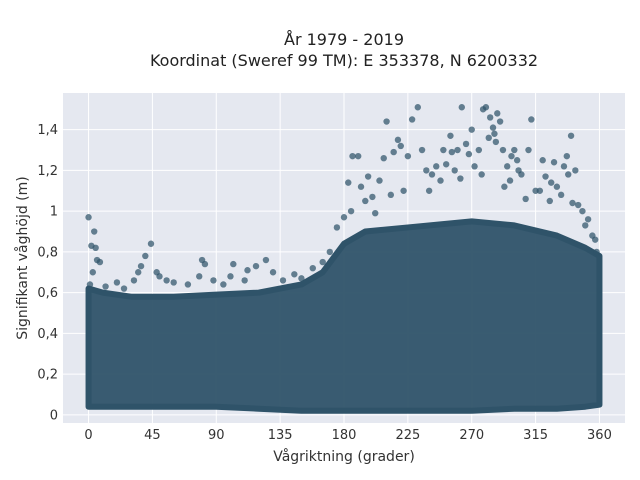 This screenshot has width=640, height=480. I want to click on y-tick-label: 0,4, so click(47, 334).